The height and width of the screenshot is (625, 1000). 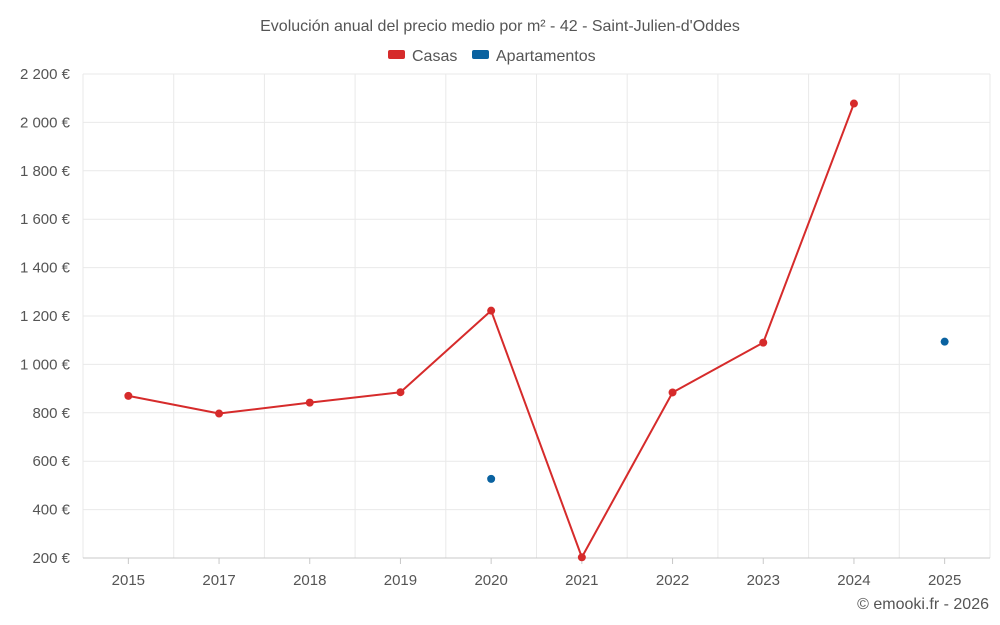 I want to click on x-tick-label: 2018, so click(x=309, y=580).